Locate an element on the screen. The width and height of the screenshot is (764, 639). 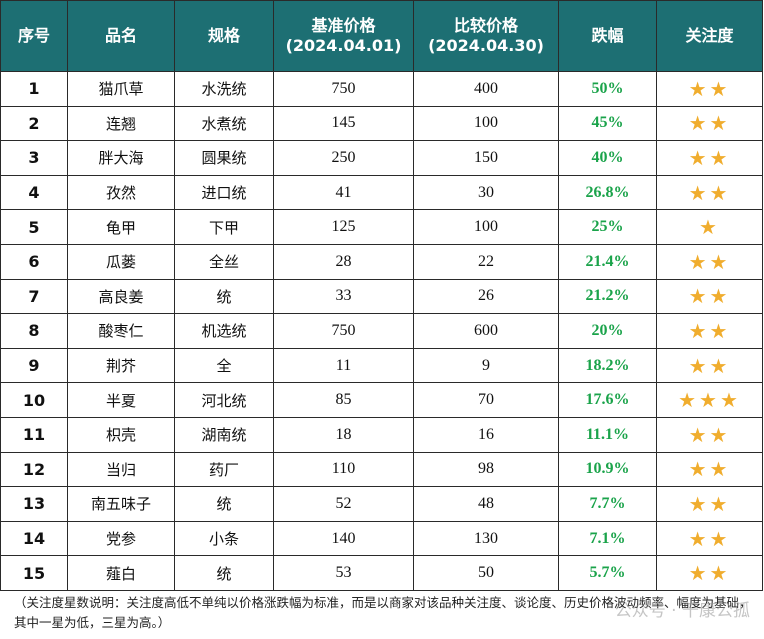
table-row: 5 龟甲 下甲 125 100 25% ★ is located at coordinates (381, 227).